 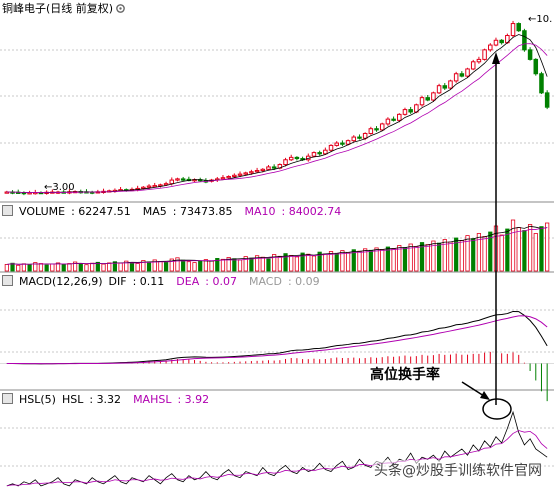 What do you see at coordinates (48, 187) in the screenshot?
I see `low-price-marker: ←` at bounding box center [48, 187].